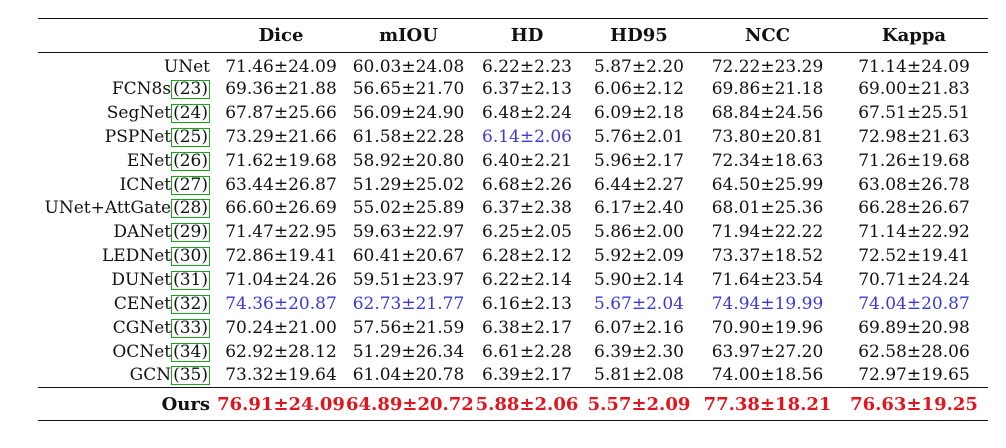 The image size is (1006, 448). Describe the element at coordinates (408, 136) in the screenshot. I see `metric-cell-miou: 61.58±22.28` at that location.